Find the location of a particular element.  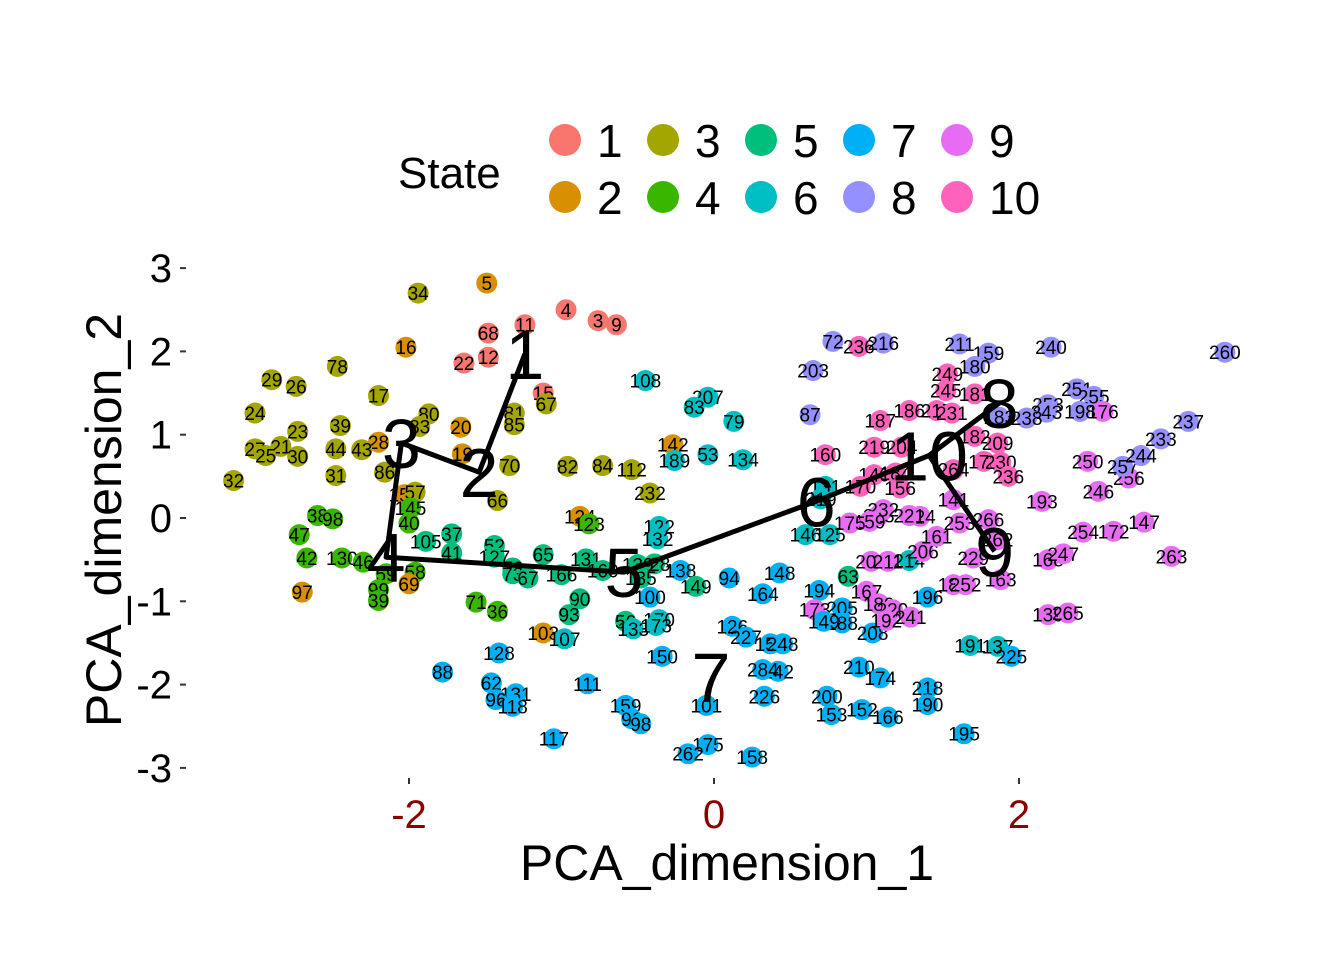

data-point: 236 is located at coordinates (859, 346).